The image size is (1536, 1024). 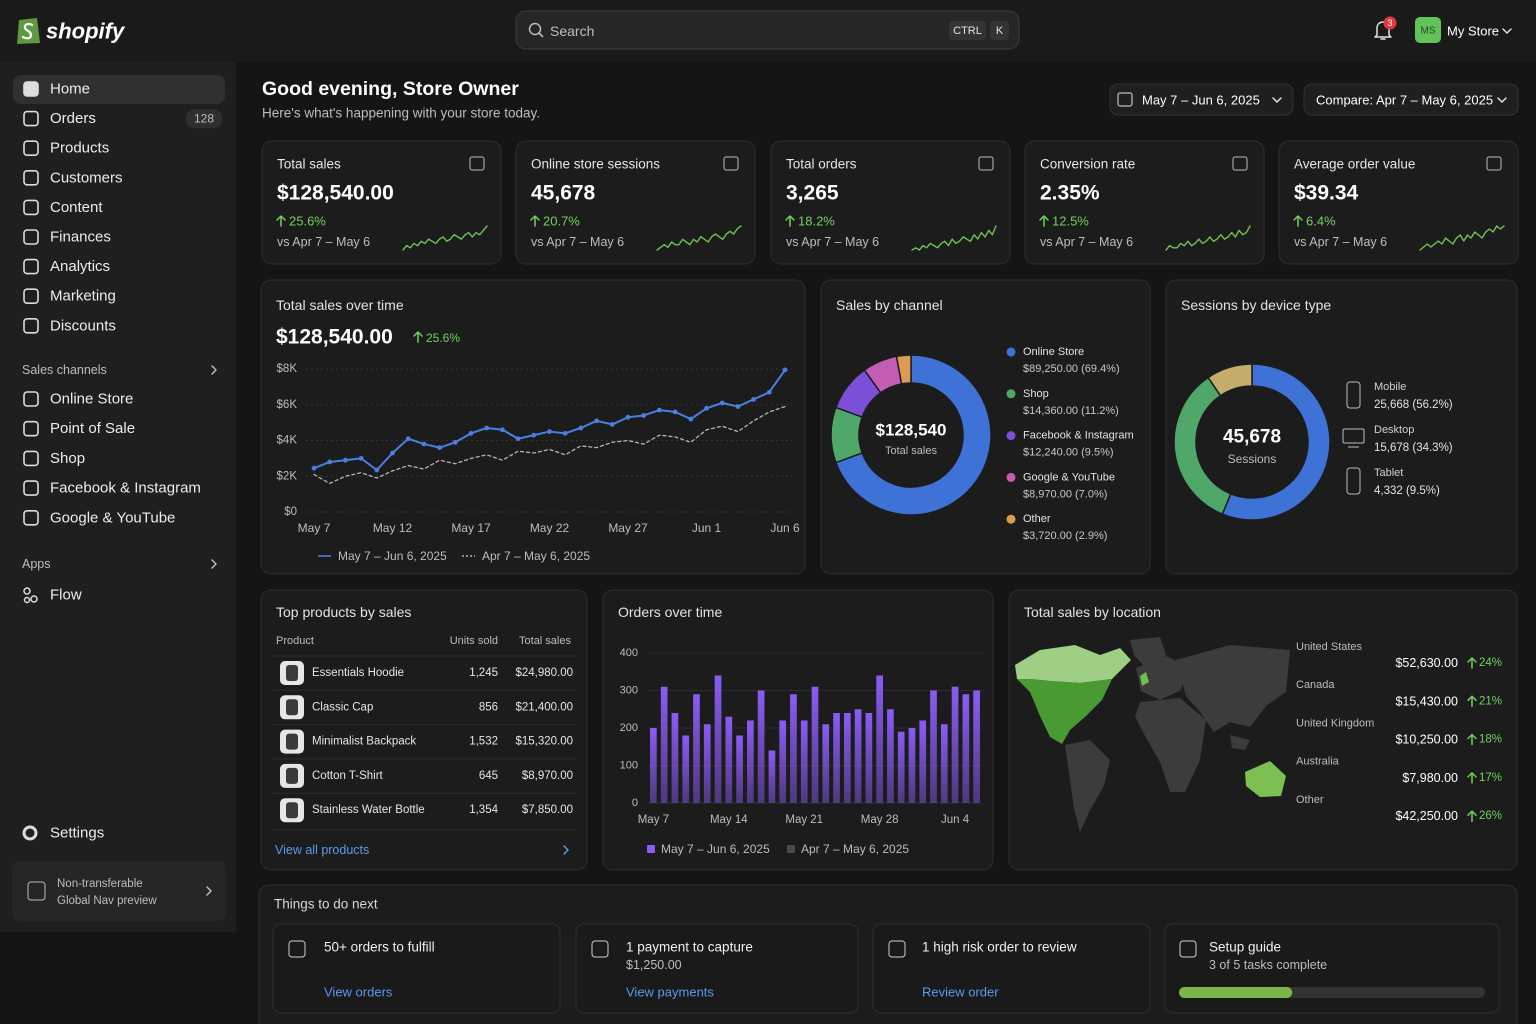 What do you see at coordinates (653, 820) in the screenshot?
I see `x-tick-label: May 7` at bounding box center [653, 820].